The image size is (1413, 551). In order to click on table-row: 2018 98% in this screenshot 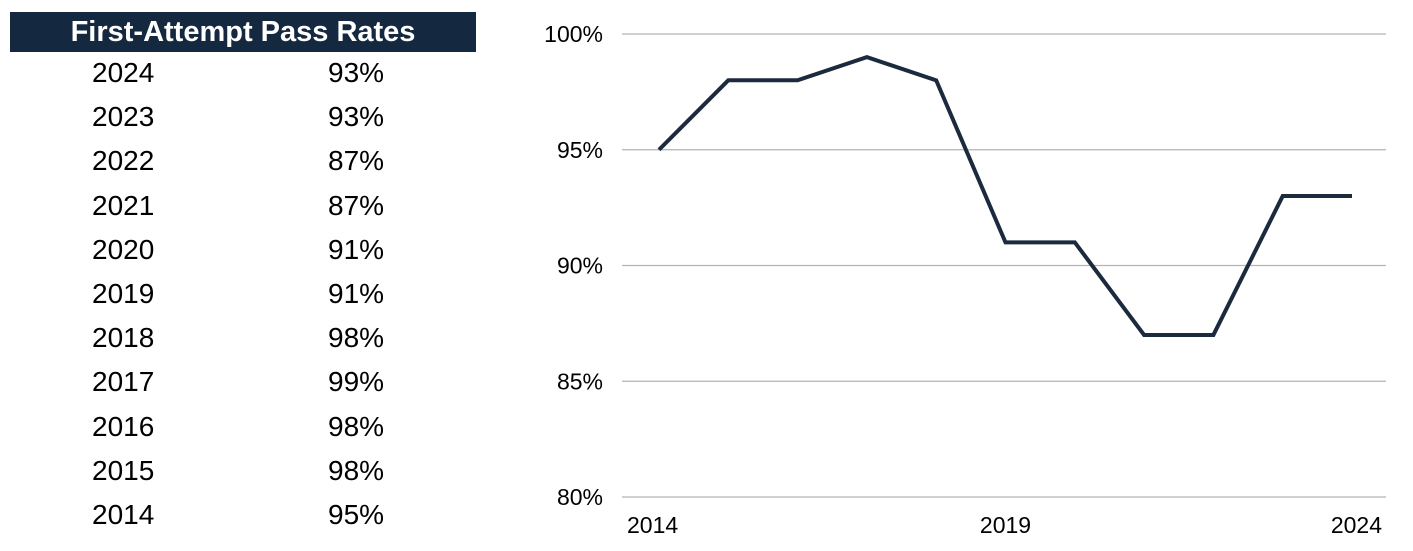, I will do `click(243, 339)`.